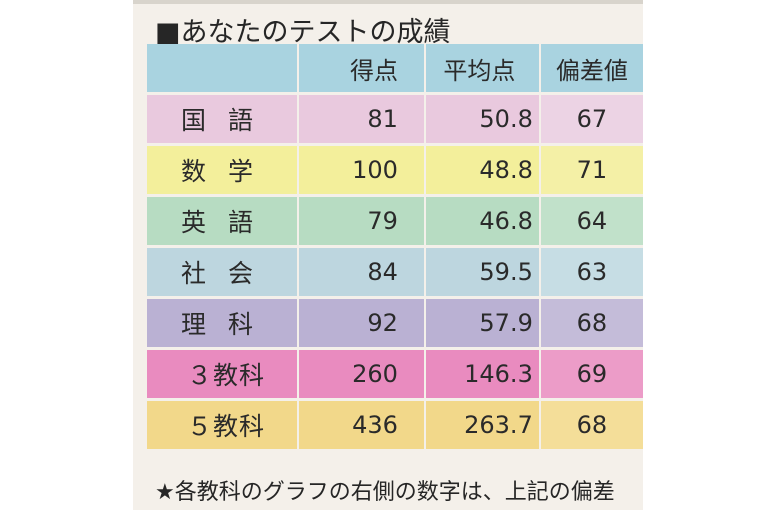 Image resolution: width=770 pixels, height=510 pixels. I want to click on subject-label: 社会, so click(228, 273).